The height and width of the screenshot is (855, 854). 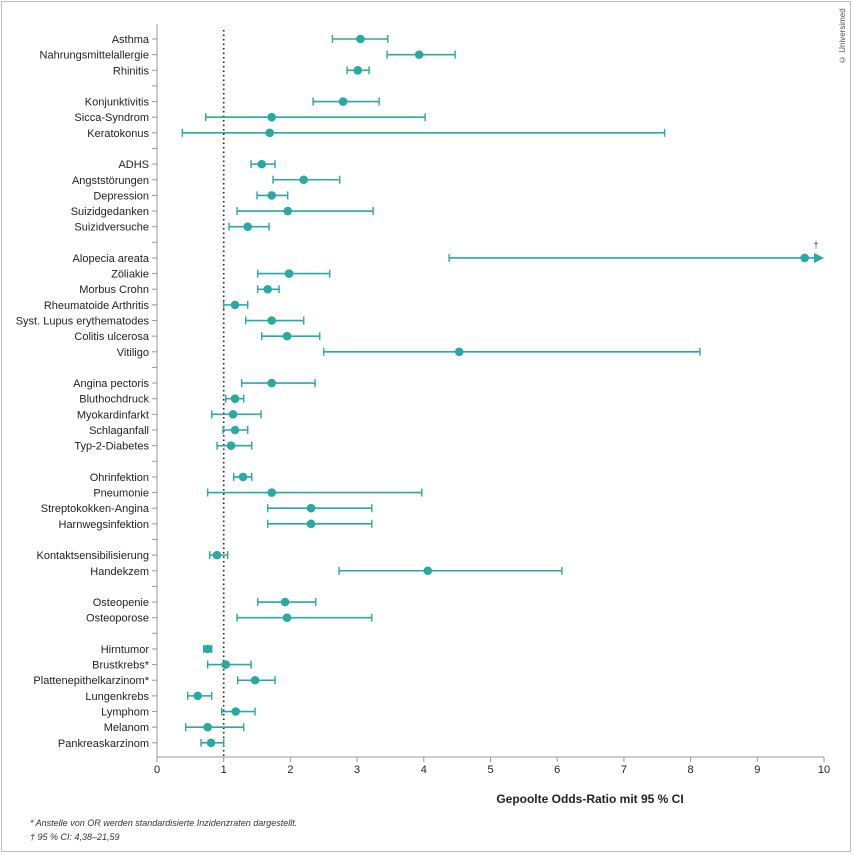 I want to click on note-marker: †, so click(x=815, y=245).